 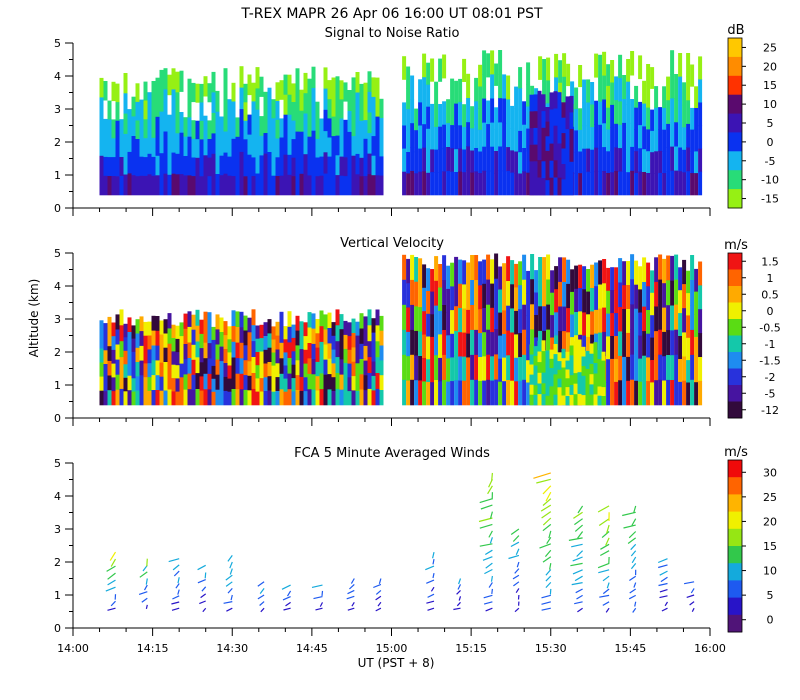 I want to click on colorbar-label: 30, so click(x=770, y=472).